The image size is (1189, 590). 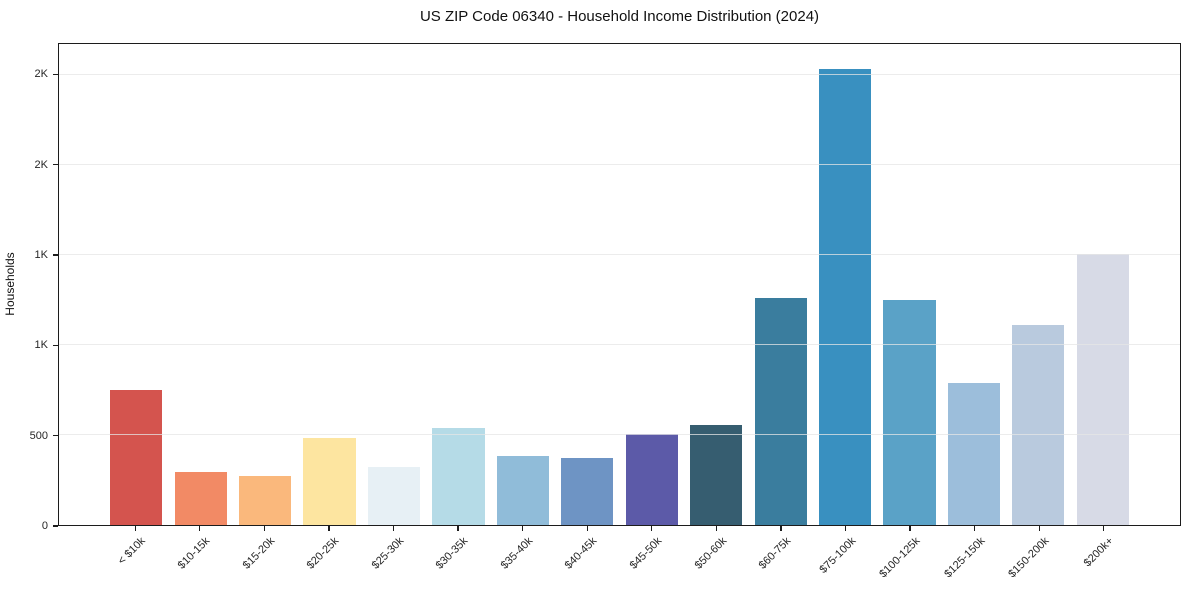 What do you see at coordinates (775, 553) in the screenshot?
I see `x-tick-label: $60-75k` at bounding box center [775, 553].